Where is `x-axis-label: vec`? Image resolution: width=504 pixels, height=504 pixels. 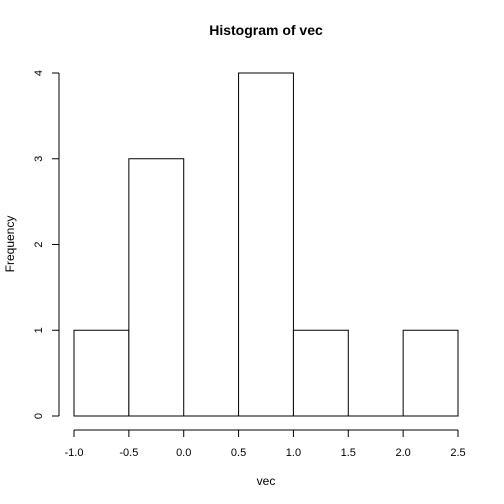
x-axis-label: vec is located at coordinates (266, 481).